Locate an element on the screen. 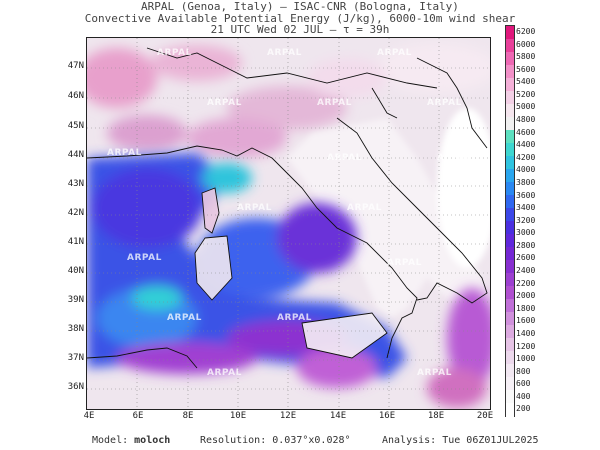  north-africa-coast is located at coordinates (142, 358).